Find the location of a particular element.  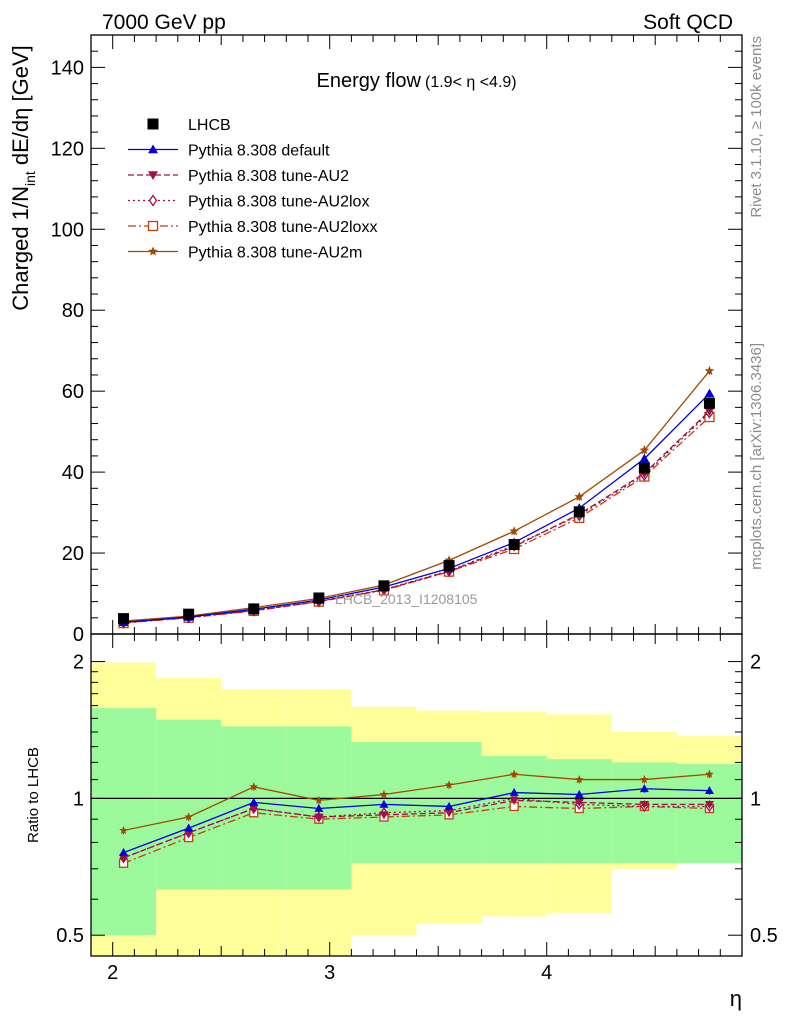

mcplots-label: mcplots.cern.ch [arXiv:1306.3436] is located at coordinates (756, 456).